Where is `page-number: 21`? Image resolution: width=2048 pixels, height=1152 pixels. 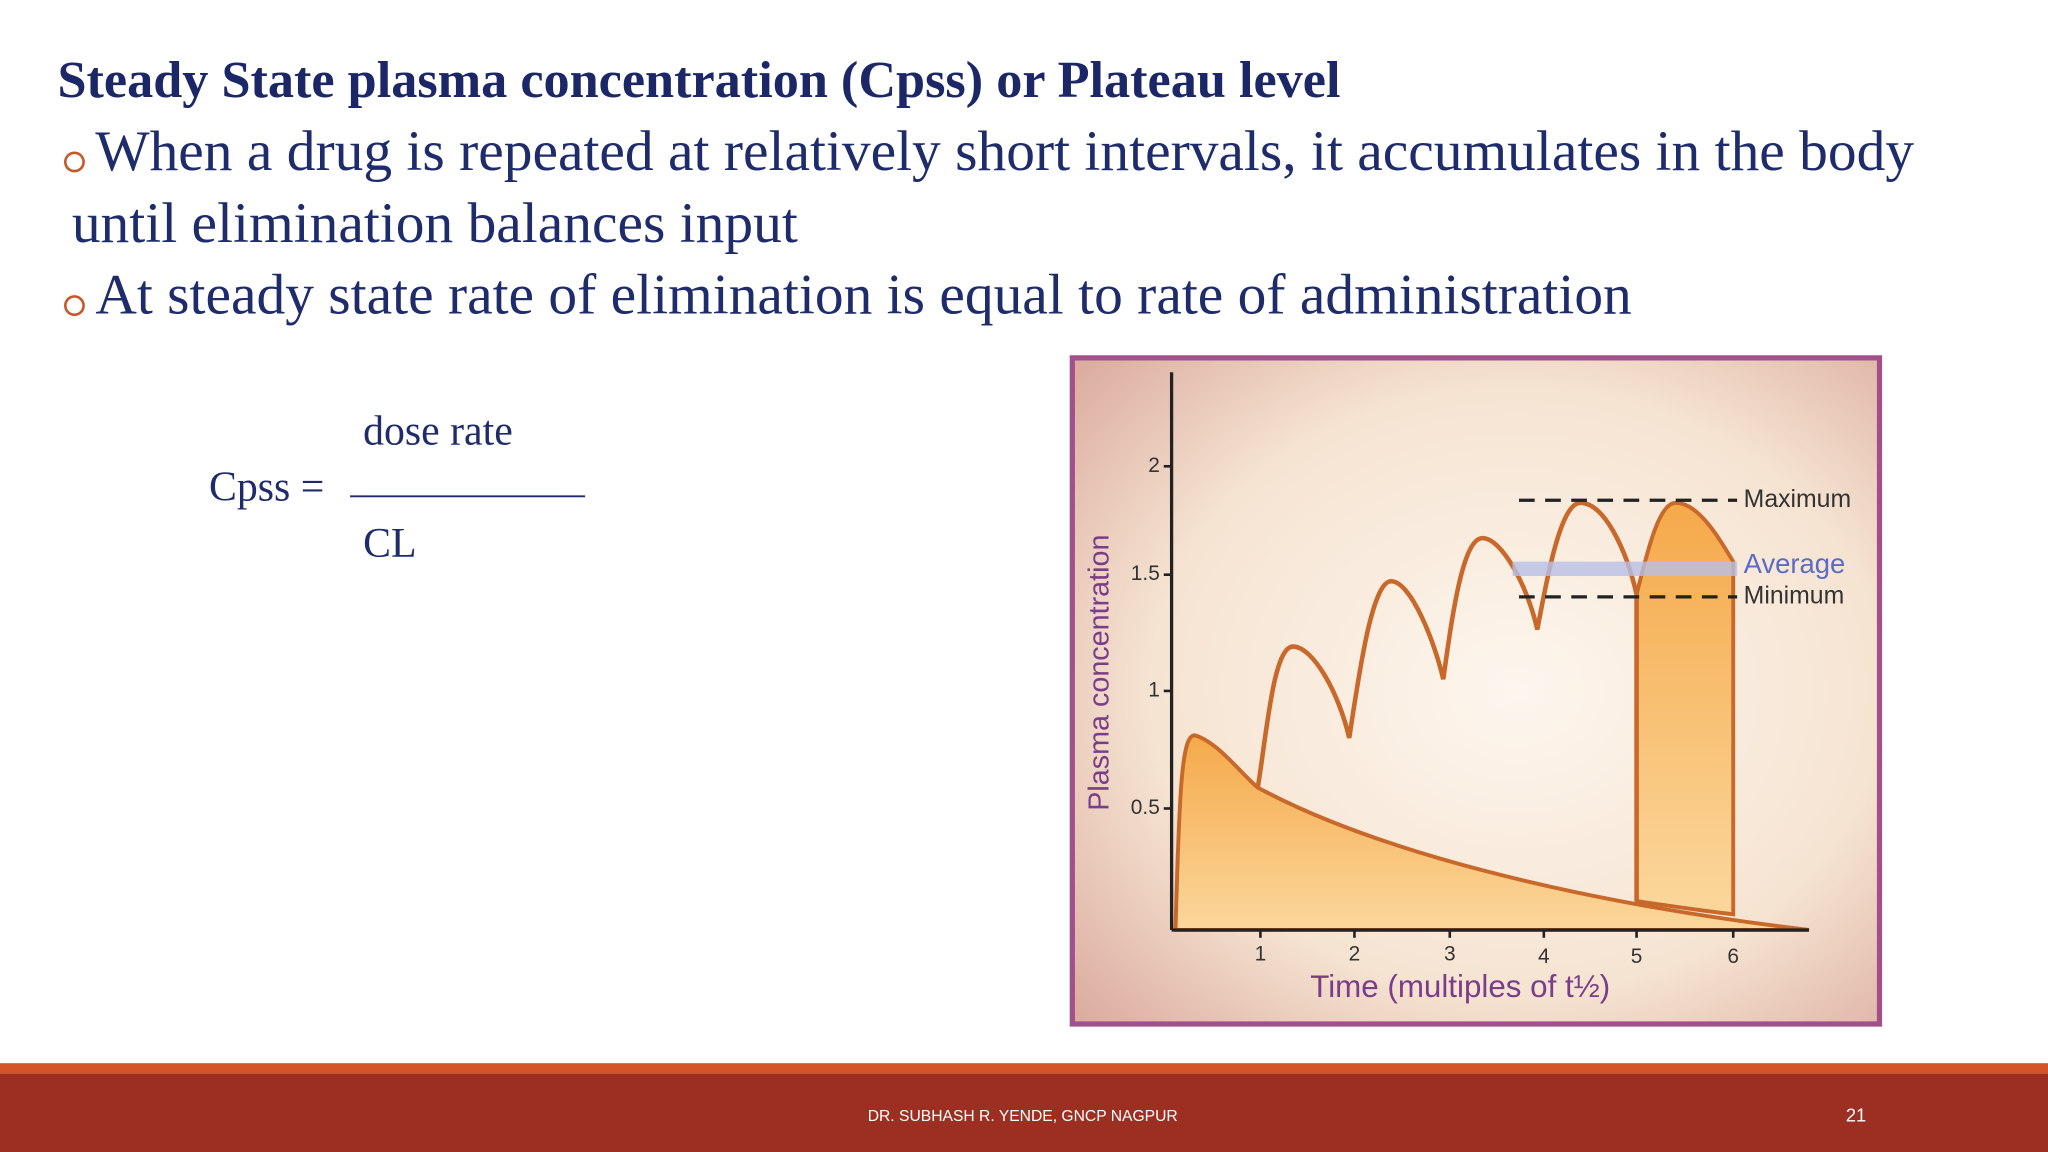
page-number: 21 is located at coordinates (1856, 1115).